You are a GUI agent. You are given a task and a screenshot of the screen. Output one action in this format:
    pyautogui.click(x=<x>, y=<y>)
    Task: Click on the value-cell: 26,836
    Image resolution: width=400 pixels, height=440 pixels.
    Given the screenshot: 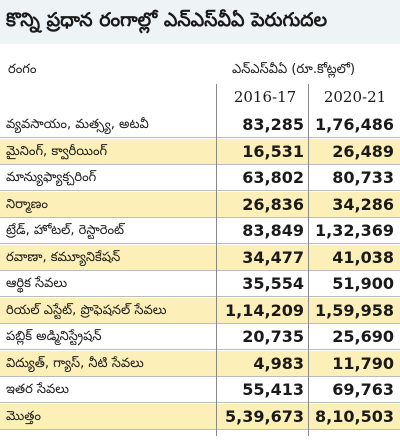 What is the action you would take?
    pyautogui.click(x=273, y=204)
    